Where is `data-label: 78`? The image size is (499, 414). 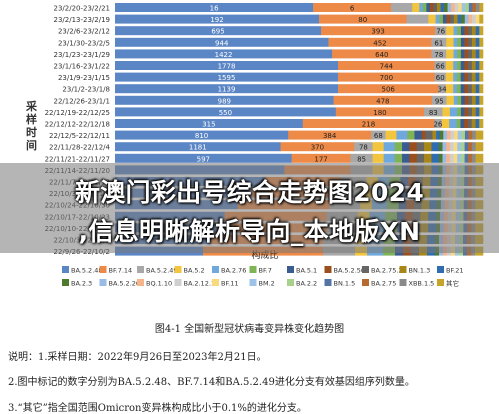 data-label: 78 is located at coordinates (438, 55).